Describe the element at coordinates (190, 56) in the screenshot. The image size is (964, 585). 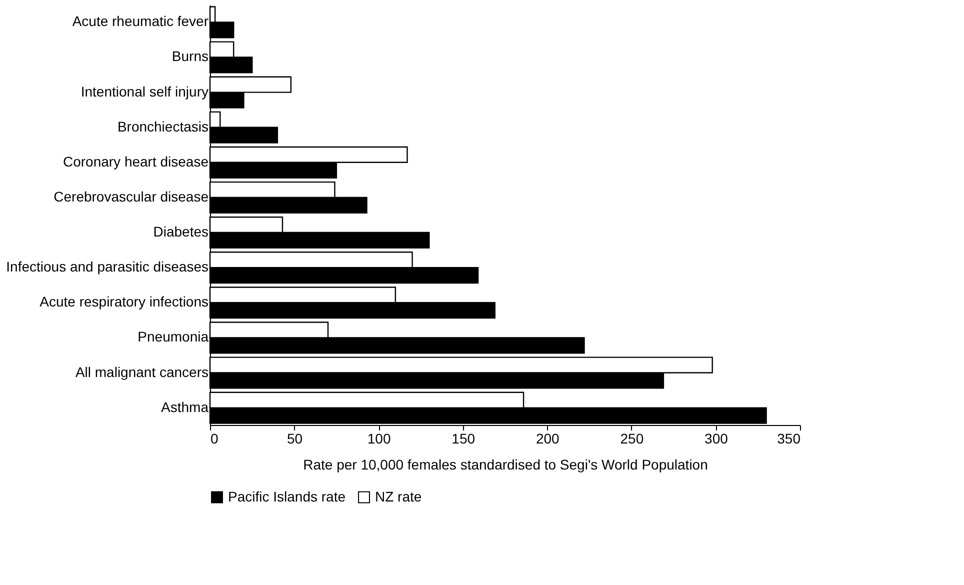
I see `y-tick-label: Burns` at that location.